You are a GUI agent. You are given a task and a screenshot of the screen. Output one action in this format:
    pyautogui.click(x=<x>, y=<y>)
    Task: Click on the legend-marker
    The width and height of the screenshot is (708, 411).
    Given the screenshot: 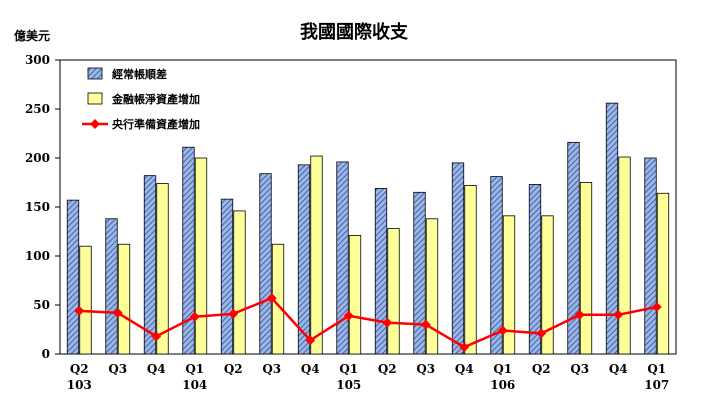 What is the action you would take?
    pyautogui.click(x=95, y=124)
    